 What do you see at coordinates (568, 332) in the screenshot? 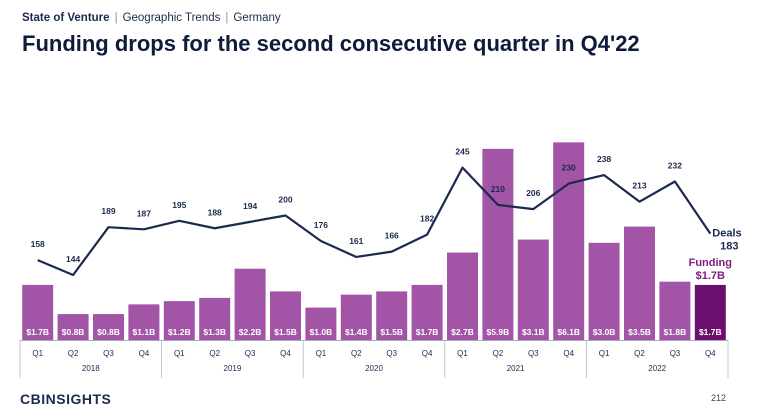
I see `funding-bar-label: $6.1B` at bounding box center [568, 332].